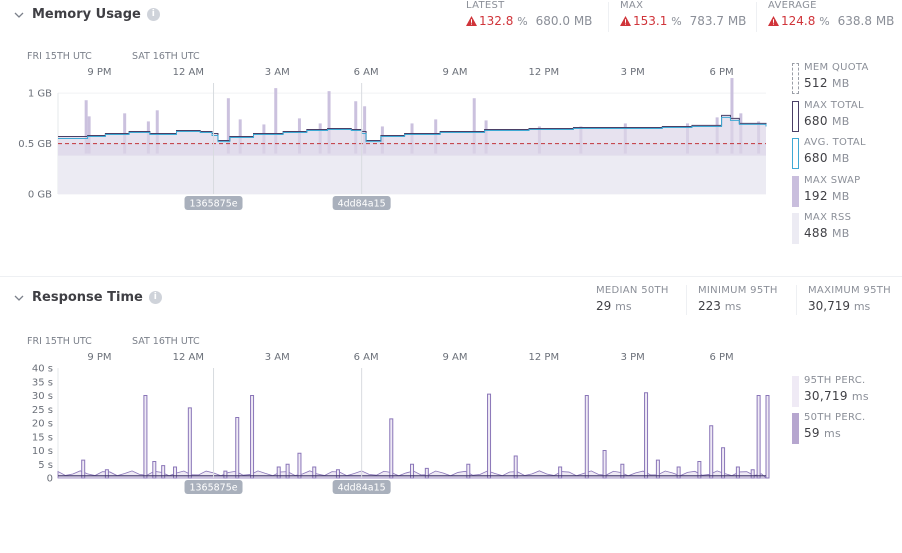  What do you see at coordinates (860, 396) in the screenshot?
I see `legend-unit: ms` at bounding box center [860, 396].